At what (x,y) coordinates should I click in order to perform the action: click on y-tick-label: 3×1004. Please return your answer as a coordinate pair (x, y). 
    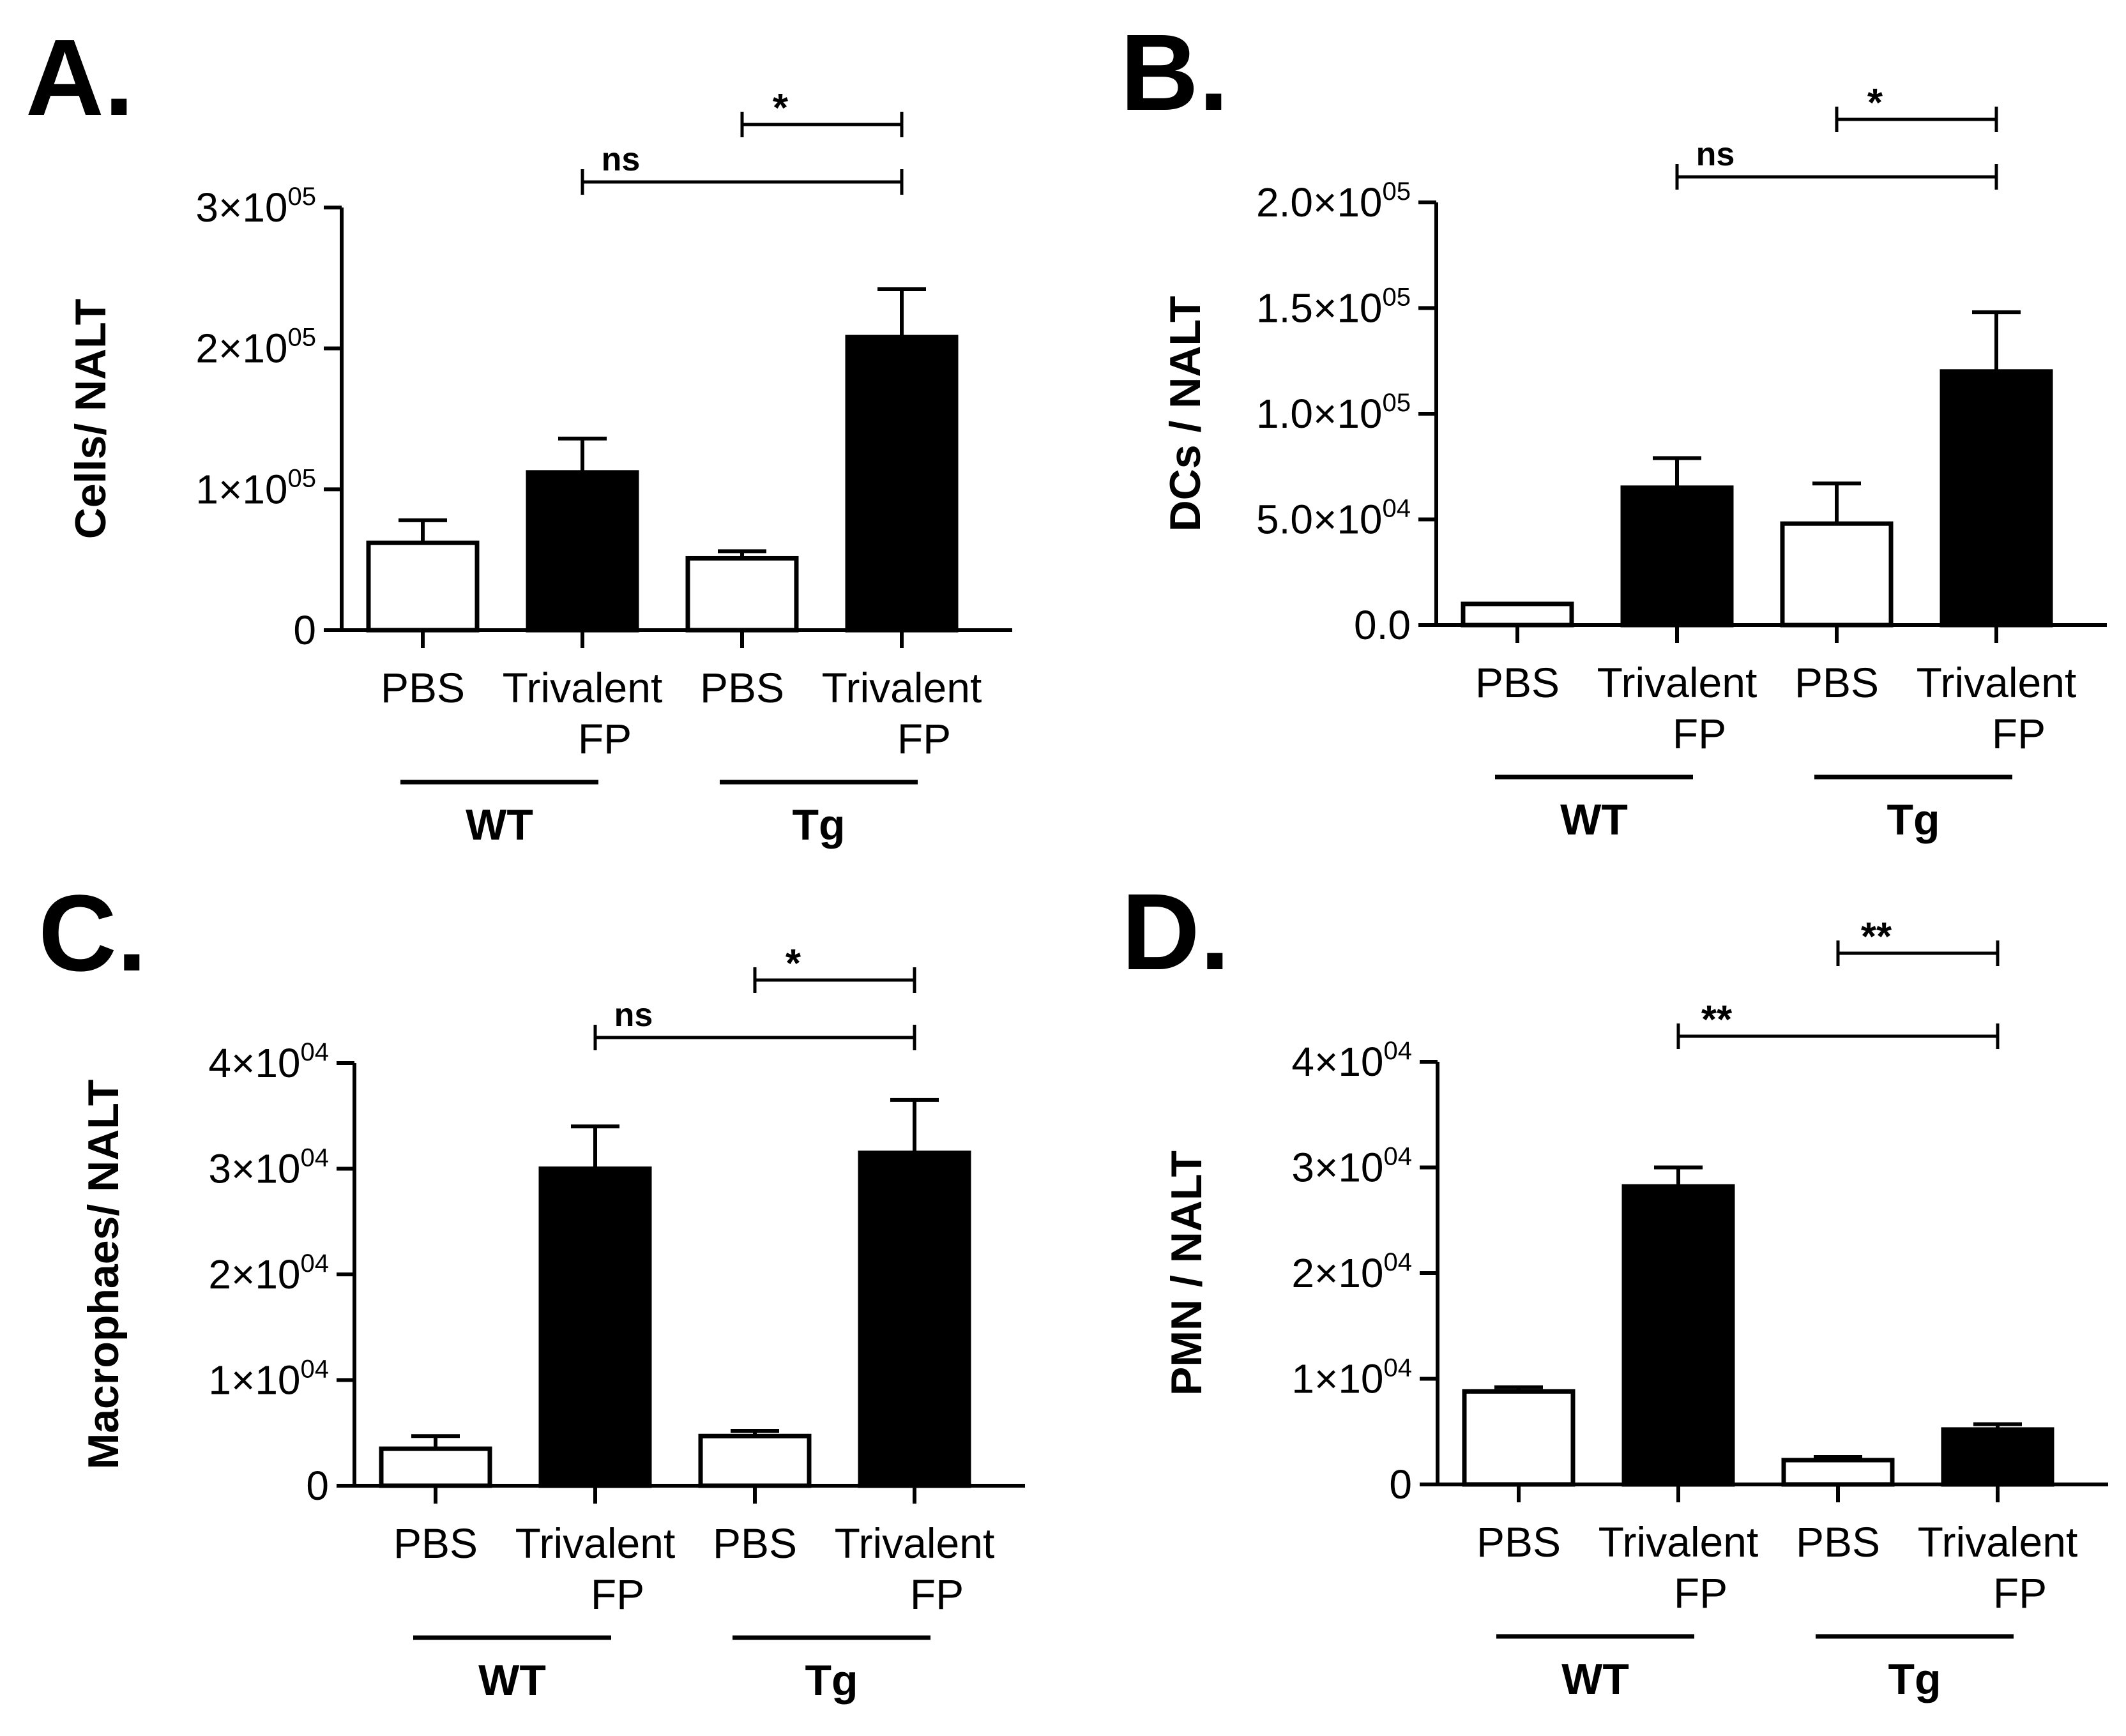
    Looking at the image, I should click on (268, 1168).